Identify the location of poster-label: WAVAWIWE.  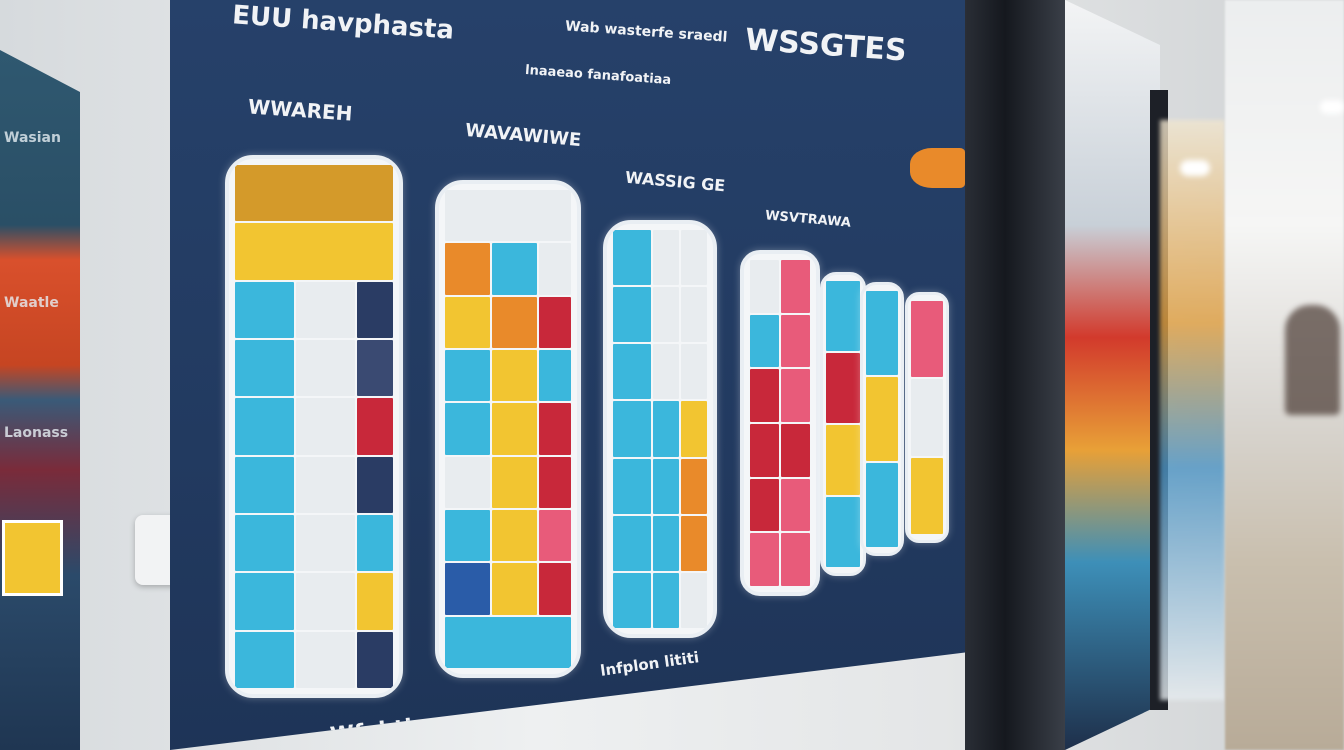
(523, 135).